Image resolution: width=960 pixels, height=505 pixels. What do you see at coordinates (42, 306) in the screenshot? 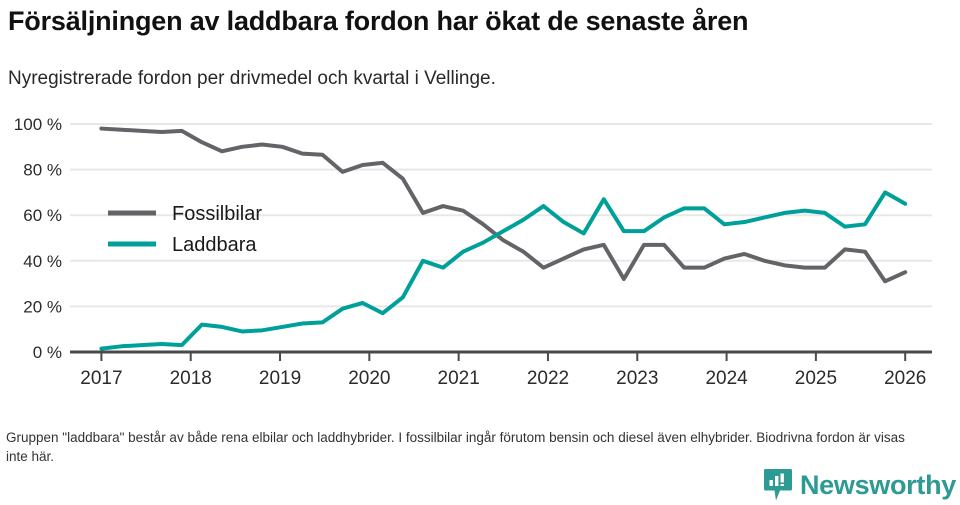
I see `y-axis-tick-label: 20 %` at bounding box center [42, 306].